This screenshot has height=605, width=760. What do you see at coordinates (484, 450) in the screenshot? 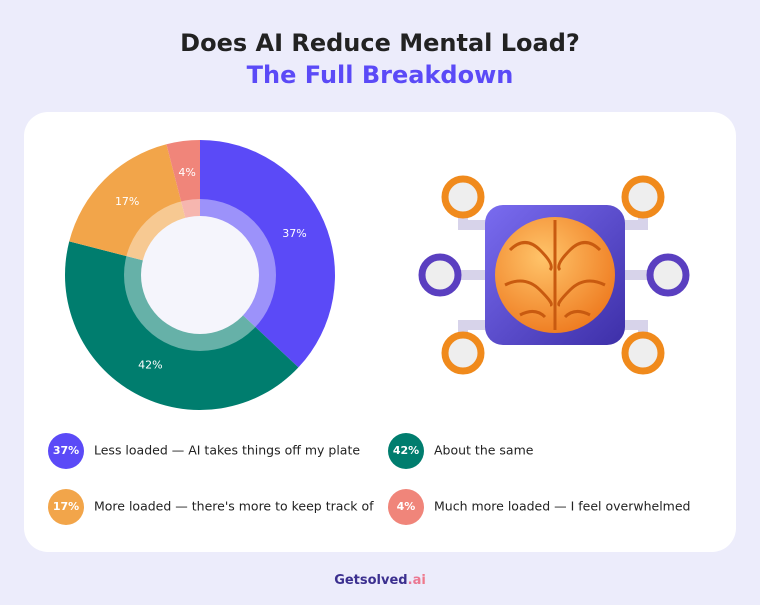
I see `legend-label: About the same` at bounding box center [484, 450].